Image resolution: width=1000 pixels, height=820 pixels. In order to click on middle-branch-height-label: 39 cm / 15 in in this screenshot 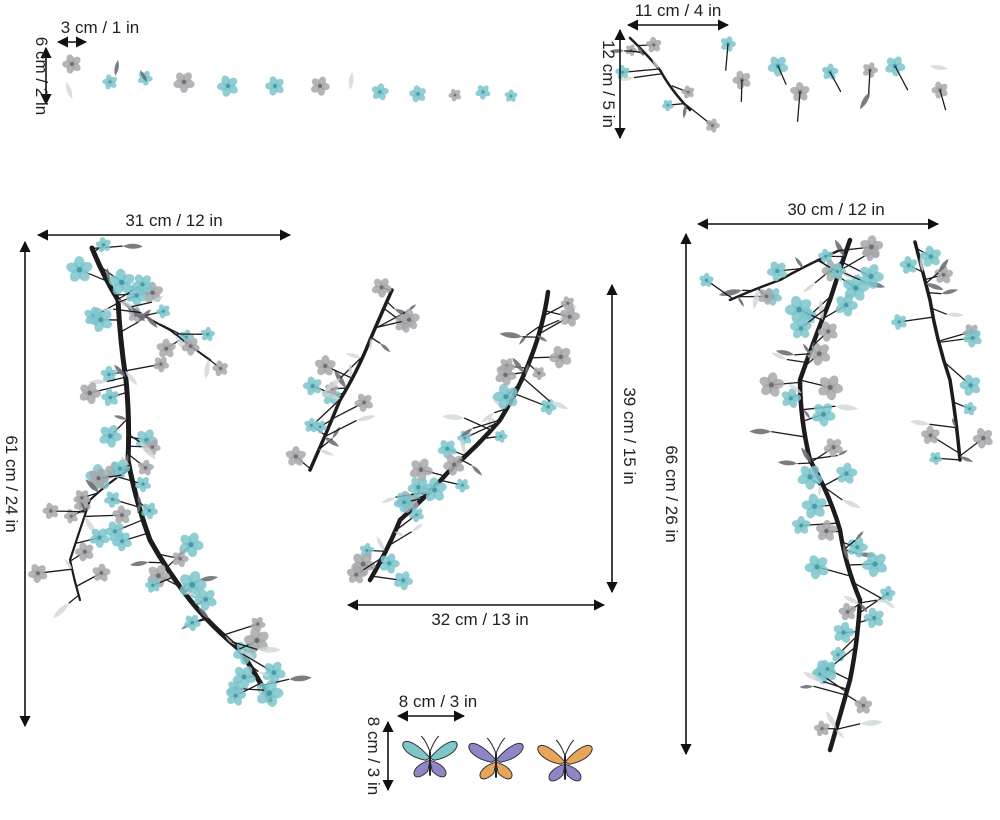, I will do `click(629, 435)`.